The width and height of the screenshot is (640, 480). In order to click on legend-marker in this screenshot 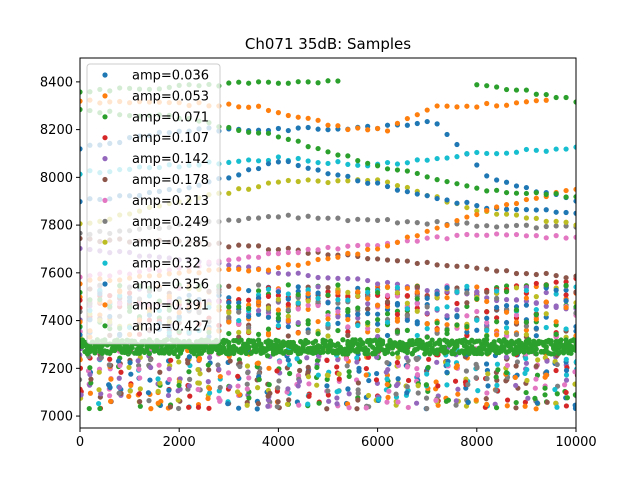, I will do `click(105, 96)`.